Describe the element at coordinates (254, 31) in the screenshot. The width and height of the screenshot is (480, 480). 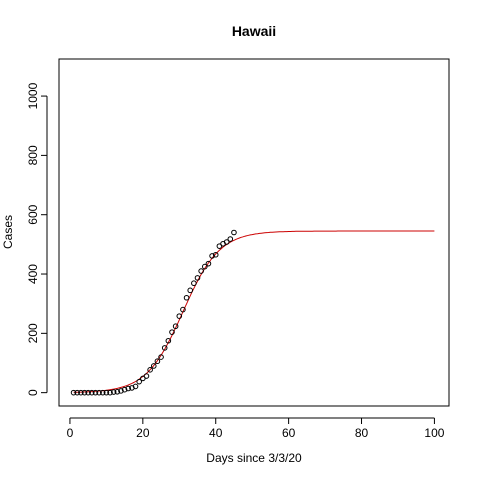
I see `chart-title: Hawaii` at that location.